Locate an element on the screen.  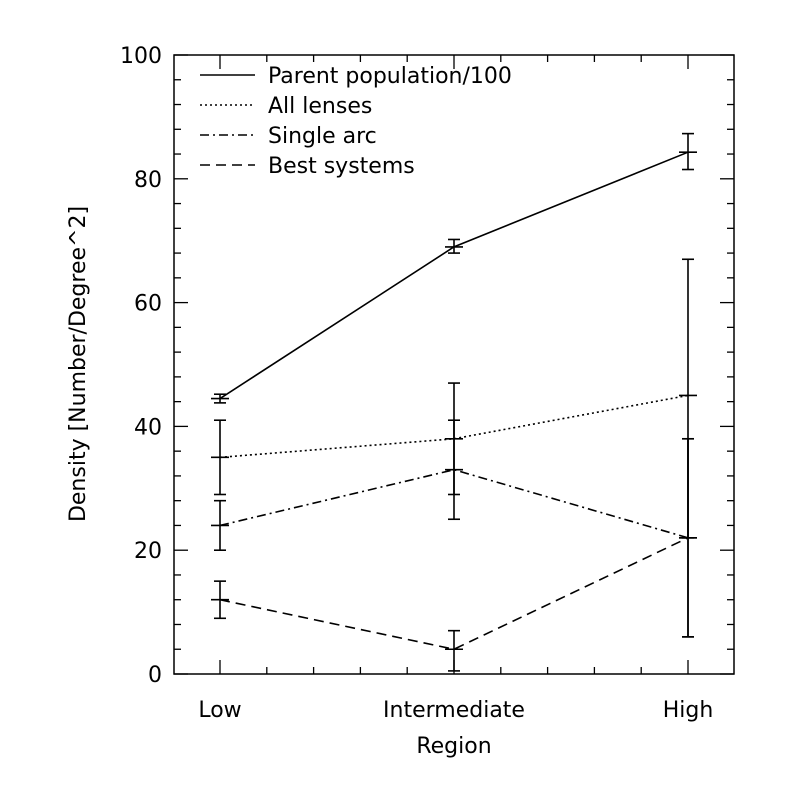
y-tick-label: 80 is located at coordinates (148, 180).